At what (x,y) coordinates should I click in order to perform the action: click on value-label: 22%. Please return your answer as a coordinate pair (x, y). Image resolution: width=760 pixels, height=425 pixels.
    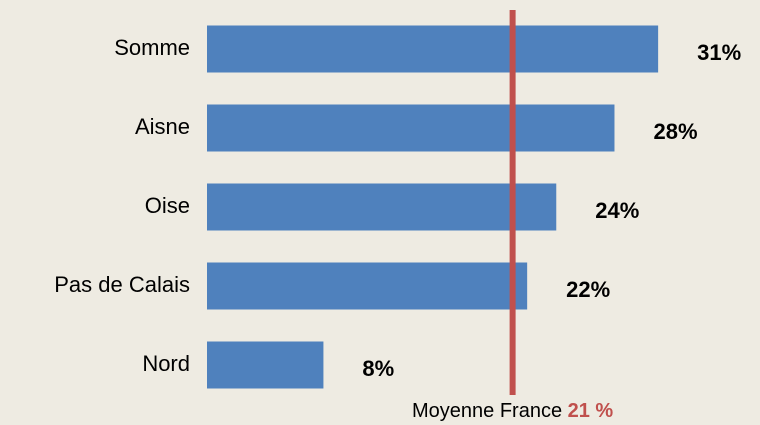
    Looking at the image, I should click on (588, 289).